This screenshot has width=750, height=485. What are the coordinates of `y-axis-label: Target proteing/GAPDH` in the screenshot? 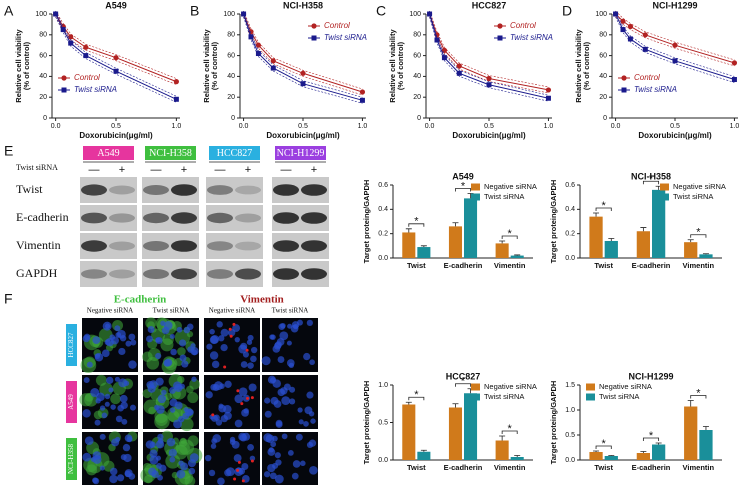 It's located at (553, 222).